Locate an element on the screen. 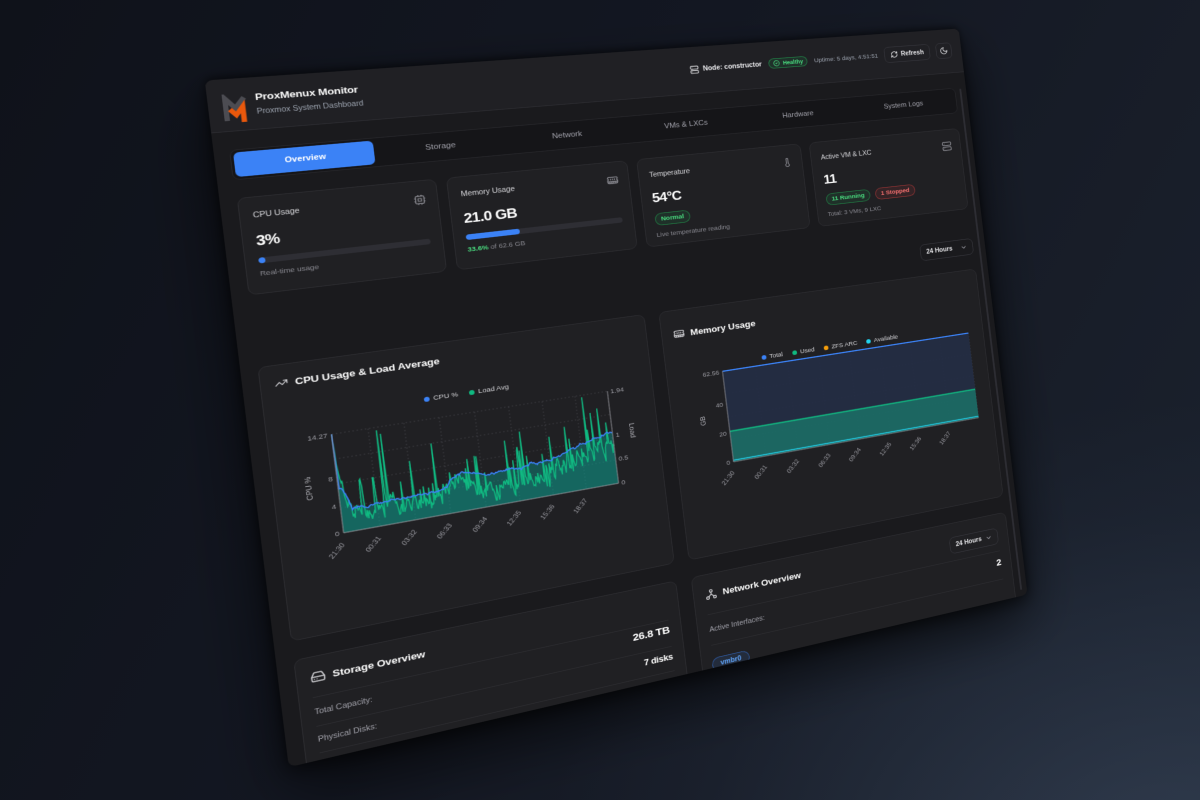  svg-text: 1 is located at coordinates (617, 435).